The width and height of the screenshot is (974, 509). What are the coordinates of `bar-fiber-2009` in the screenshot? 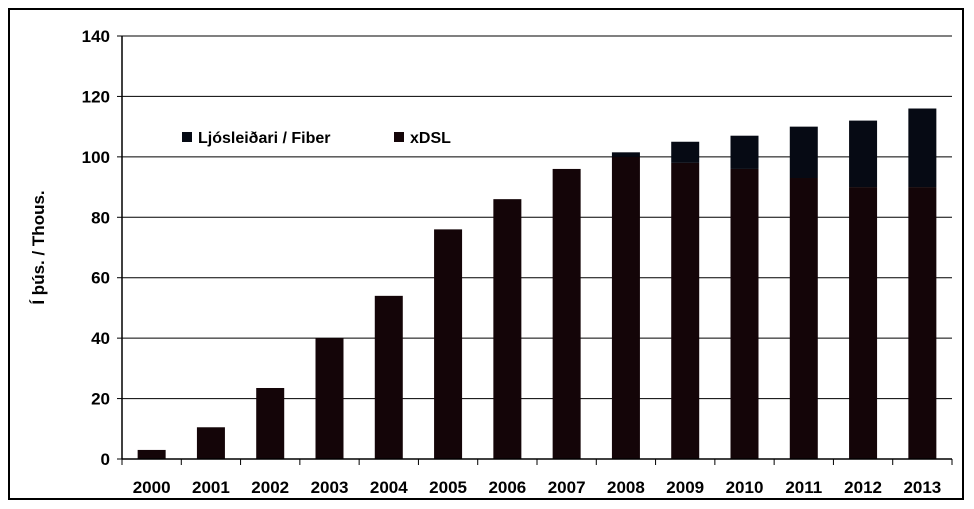 It's located at (685, 152).